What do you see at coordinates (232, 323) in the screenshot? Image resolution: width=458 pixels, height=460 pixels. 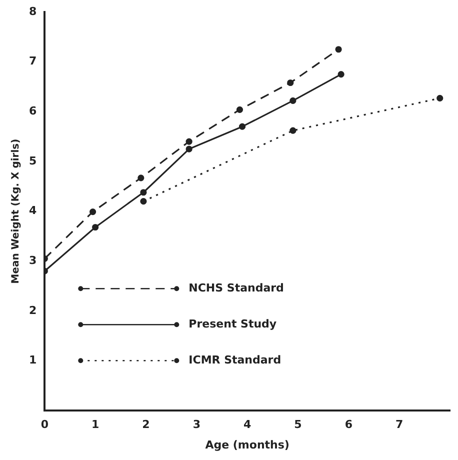 I see `legend-label: Present Study` at bounding box center [232, 323].